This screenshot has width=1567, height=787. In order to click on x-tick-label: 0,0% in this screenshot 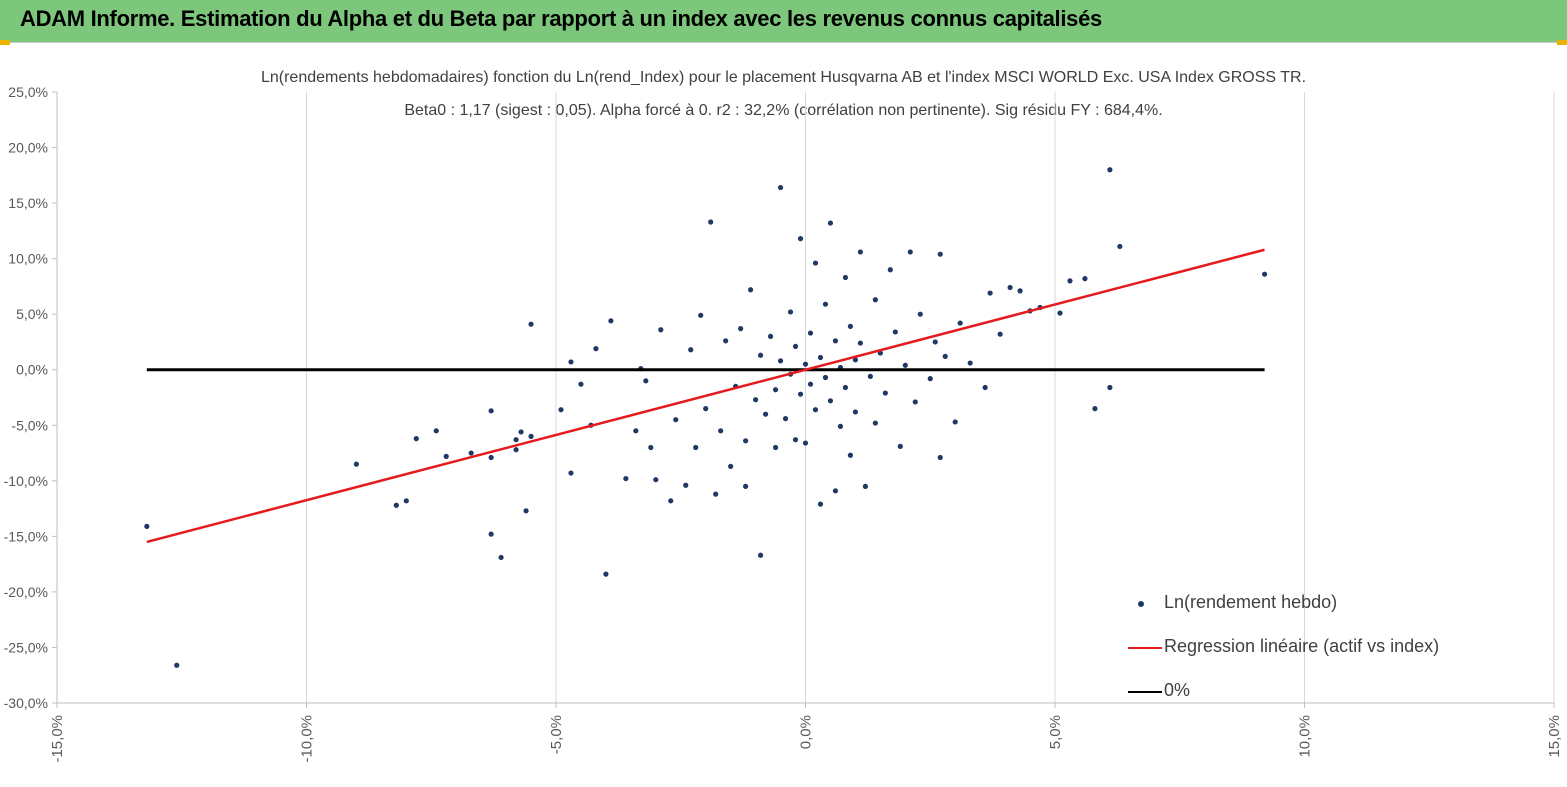, I will do `click(806, 732)`.